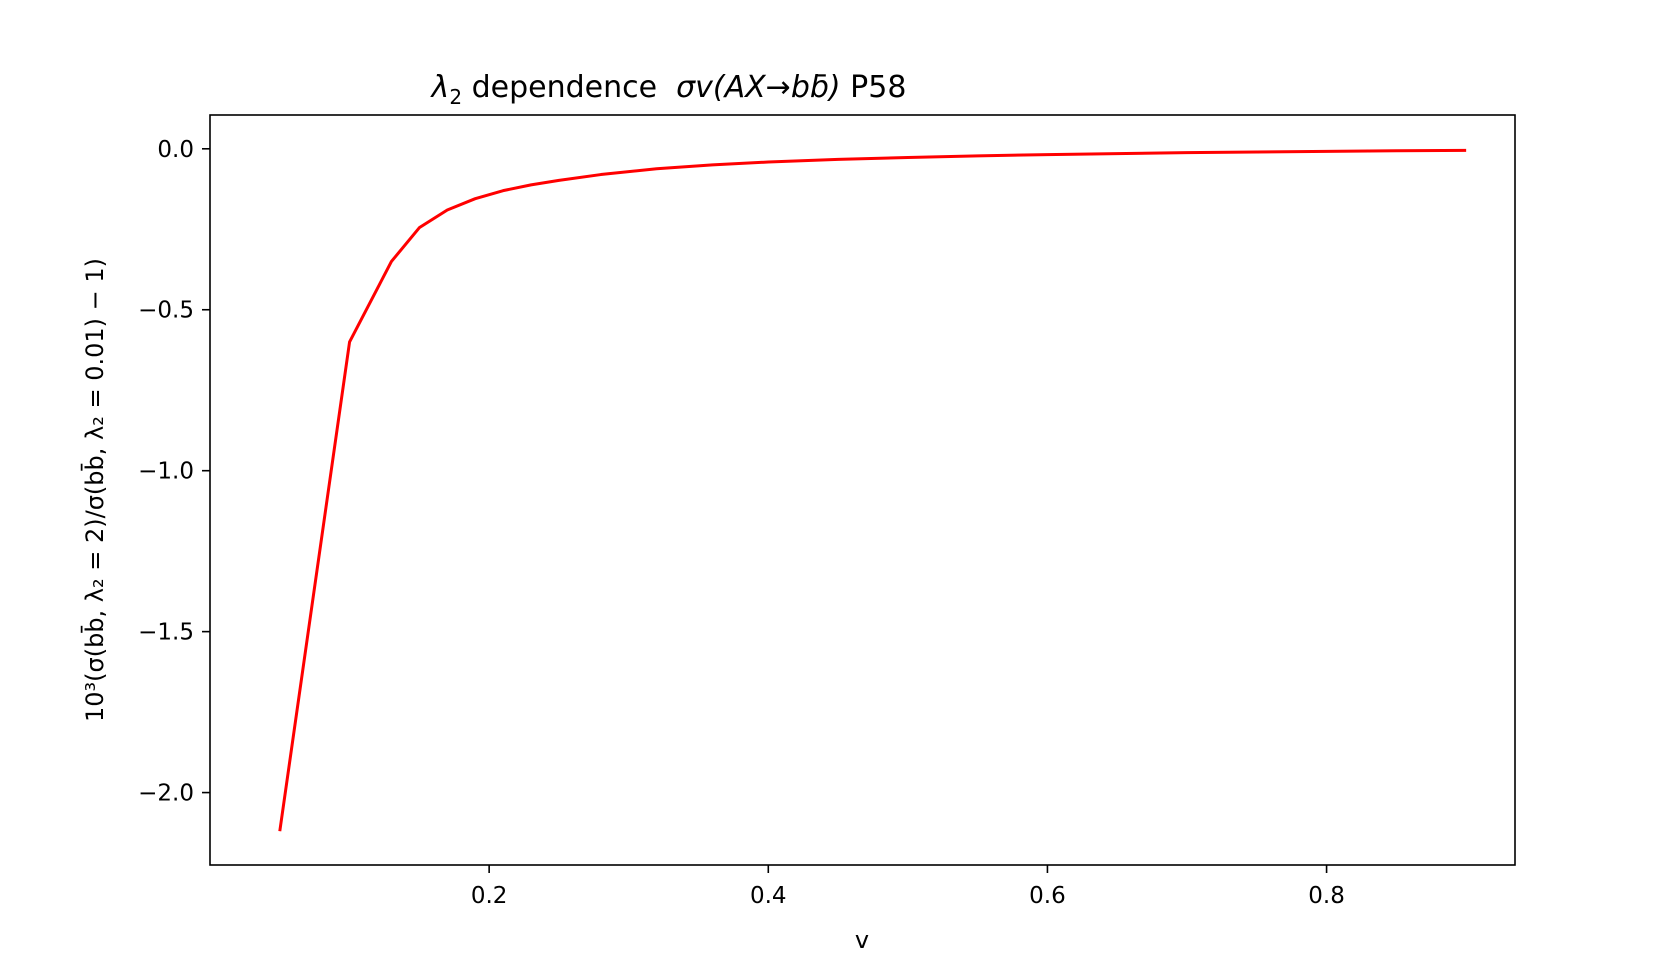 The image size is (1662, 961). What do you see at coordinates (1047, 896) in the screenshot?
I see `x-tick-label: 0.6` at bounding box center [1047, 896].